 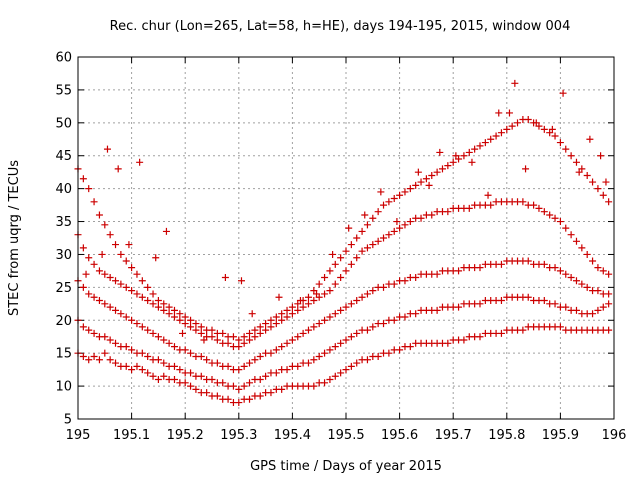 I want to click on x-tick-label: 195.8, so click(x=506, y=435).